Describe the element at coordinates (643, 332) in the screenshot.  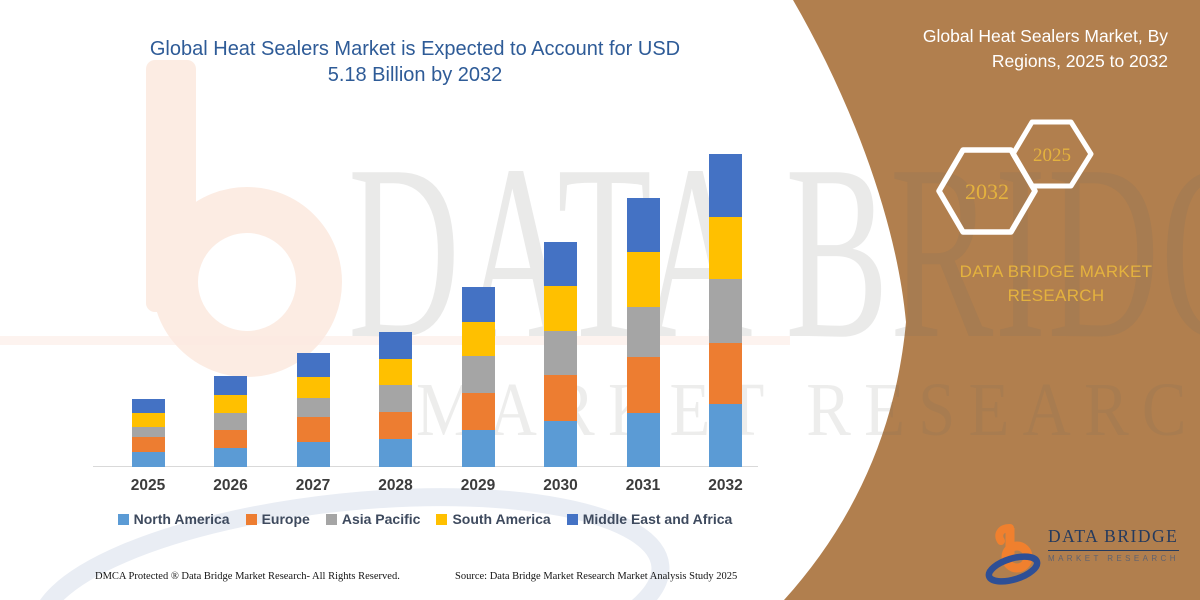
I see `bar-2031-asia-pacific` at that location.